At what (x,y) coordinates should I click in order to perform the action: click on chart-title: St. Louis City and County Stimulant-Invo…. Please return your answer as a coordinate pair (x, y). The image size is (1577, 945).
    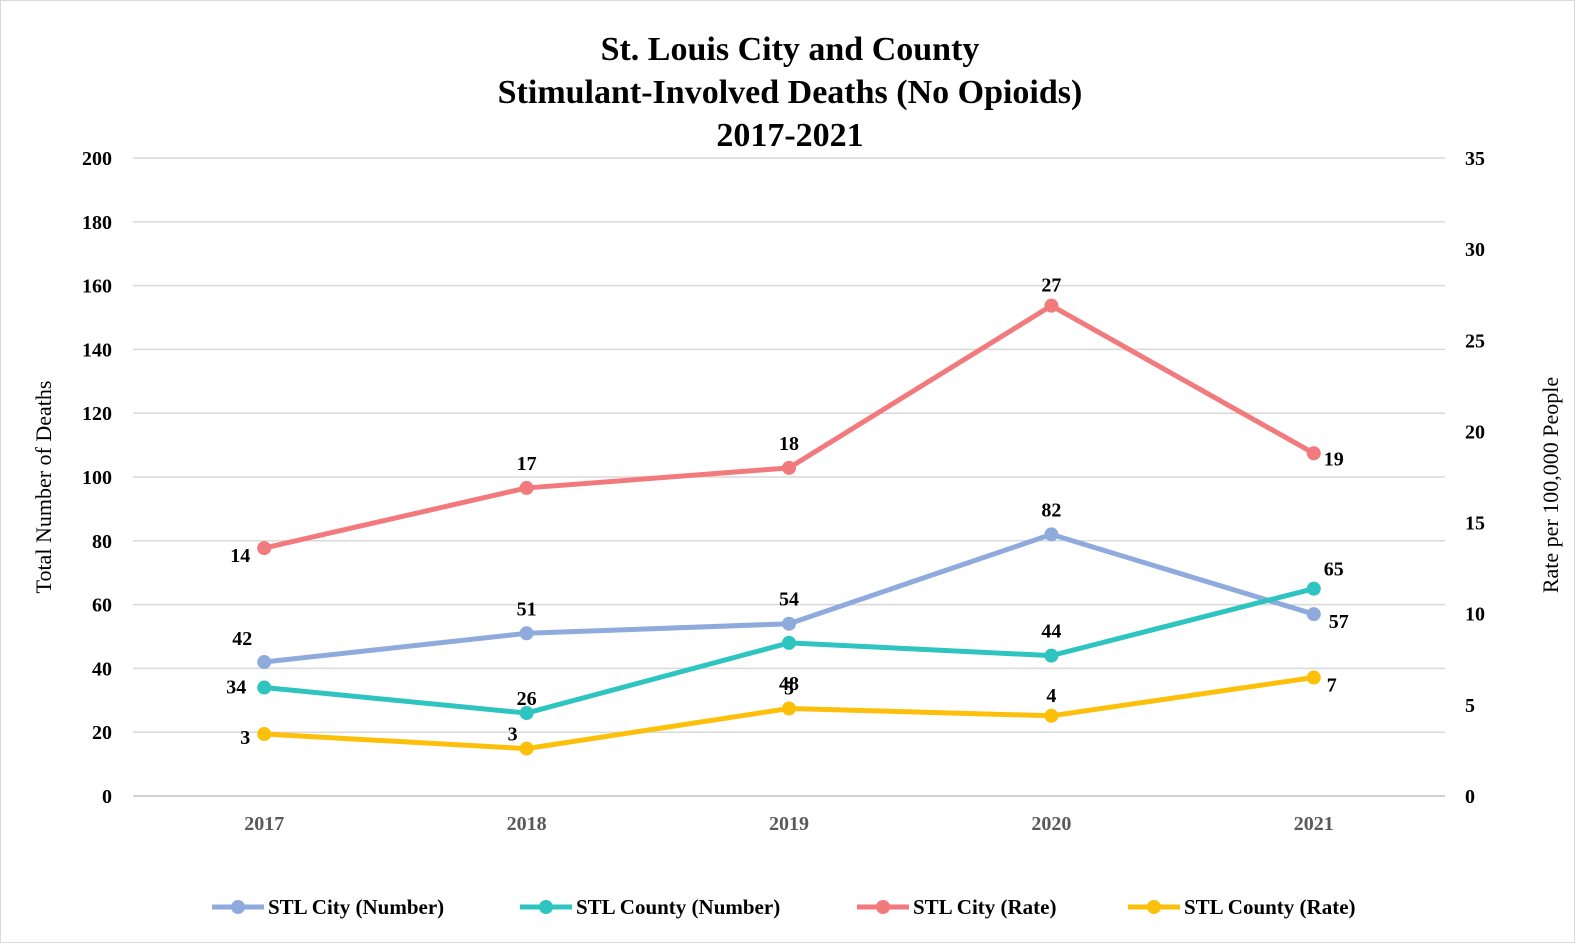
    Looking at the image, I should click on (790, 92).